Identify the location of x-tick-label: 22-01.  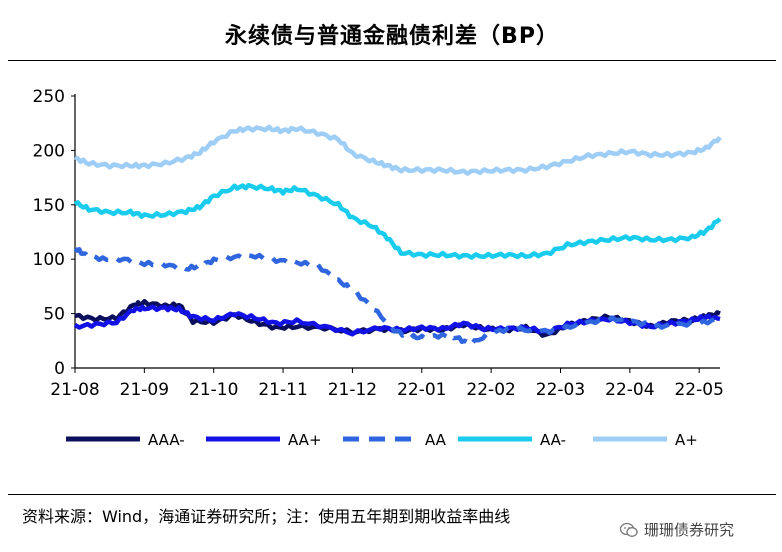
(421, 390).